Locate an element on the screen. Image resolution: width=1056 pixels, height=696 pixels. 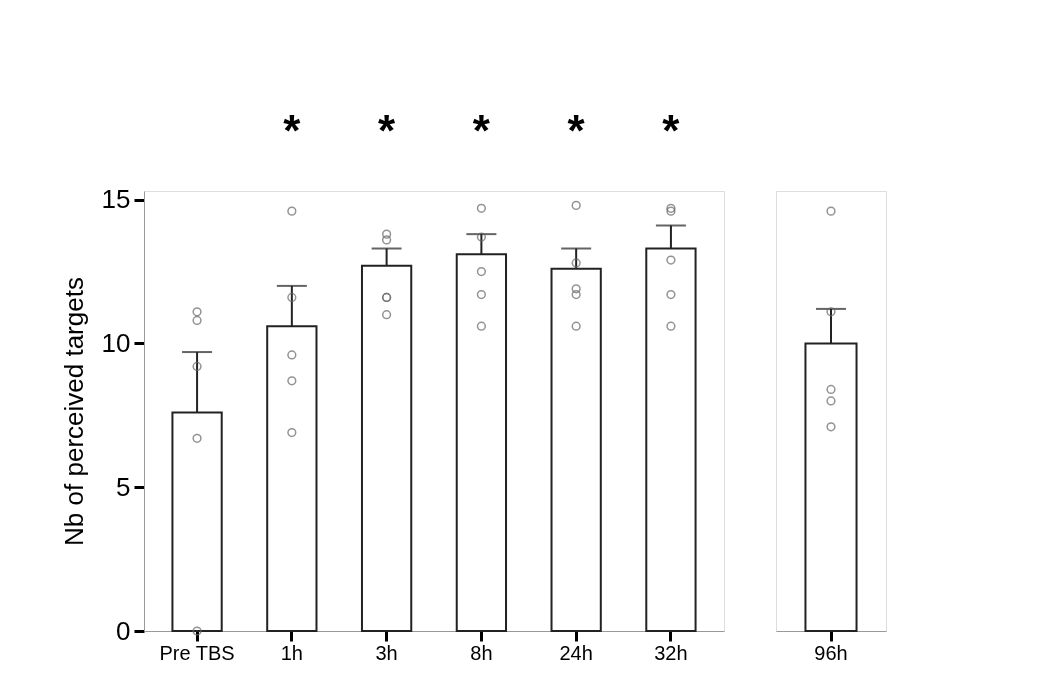
x-tick-label: 8h is located at coordinates (481, 652).